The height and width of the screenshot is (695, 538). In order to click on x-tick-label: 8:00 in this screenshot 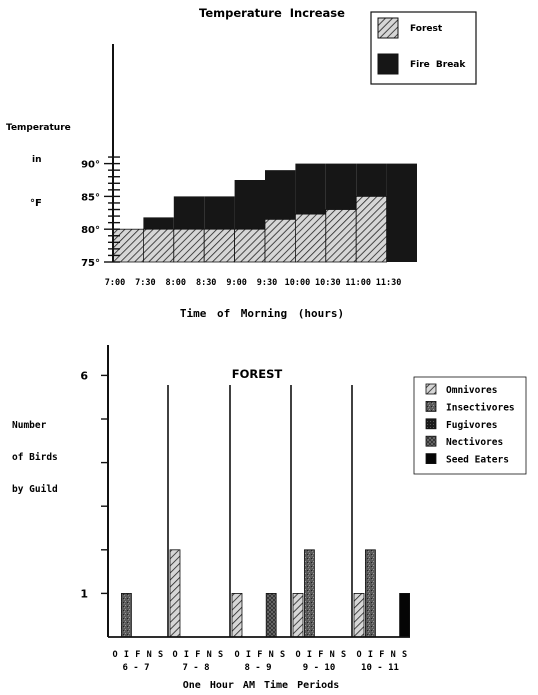, I will do `click(176, 283)`.